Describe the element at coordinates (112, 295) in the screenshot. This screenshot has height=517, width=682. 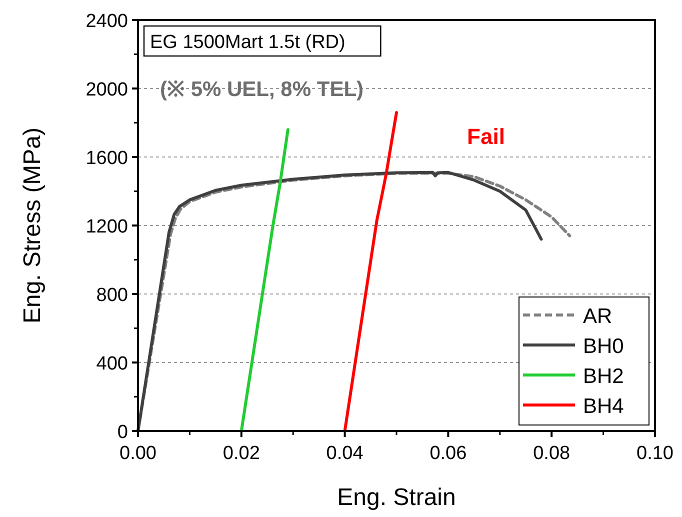
I see `y-tick-label: 800` at that location.